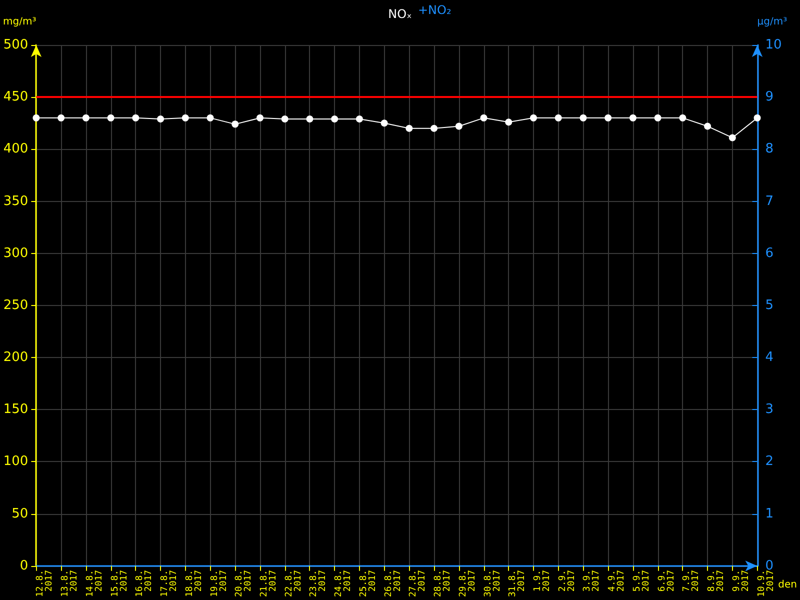 The height and width of the screenshot is (600, 800). I want to click on x-tick-label: 31.8. 2017, so click(518, 583).